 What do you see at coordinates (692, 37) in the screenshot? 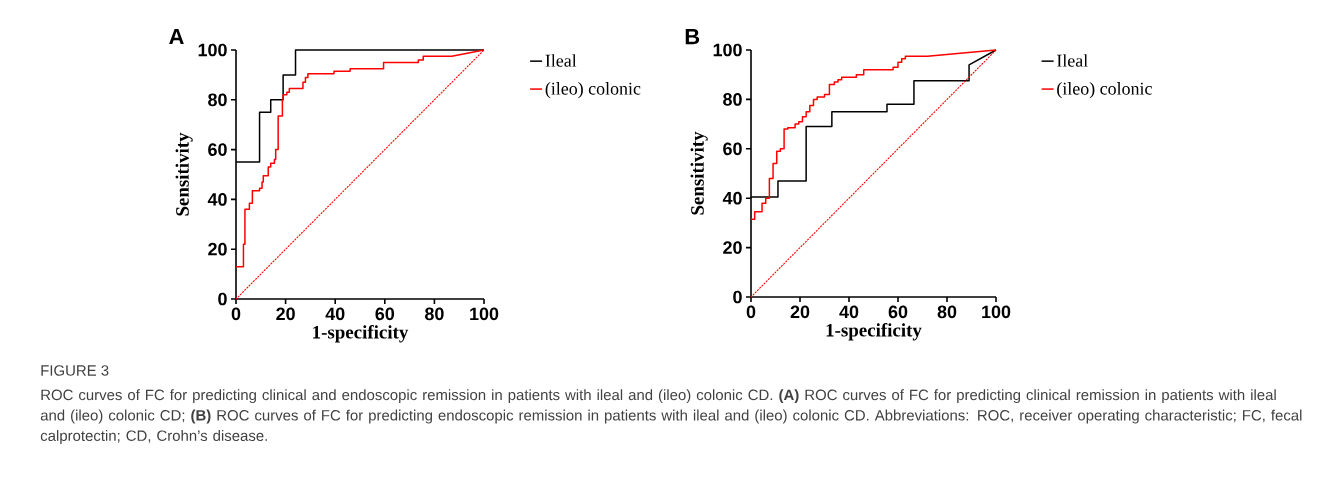
I see `chart-title: B` at bounding box center [692, 37].